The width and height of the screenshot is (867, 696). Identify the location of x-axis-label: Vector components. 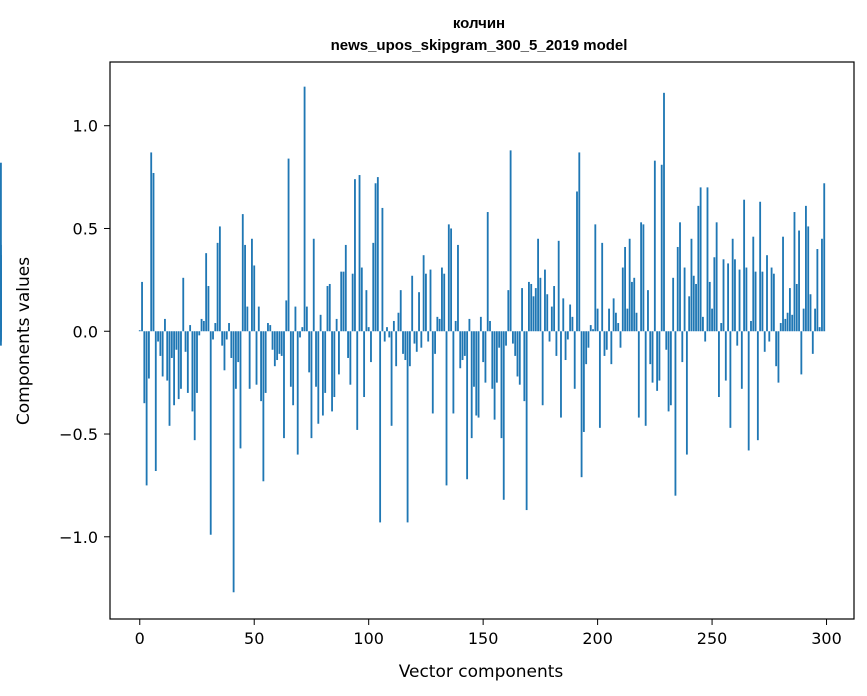
(481, 672).